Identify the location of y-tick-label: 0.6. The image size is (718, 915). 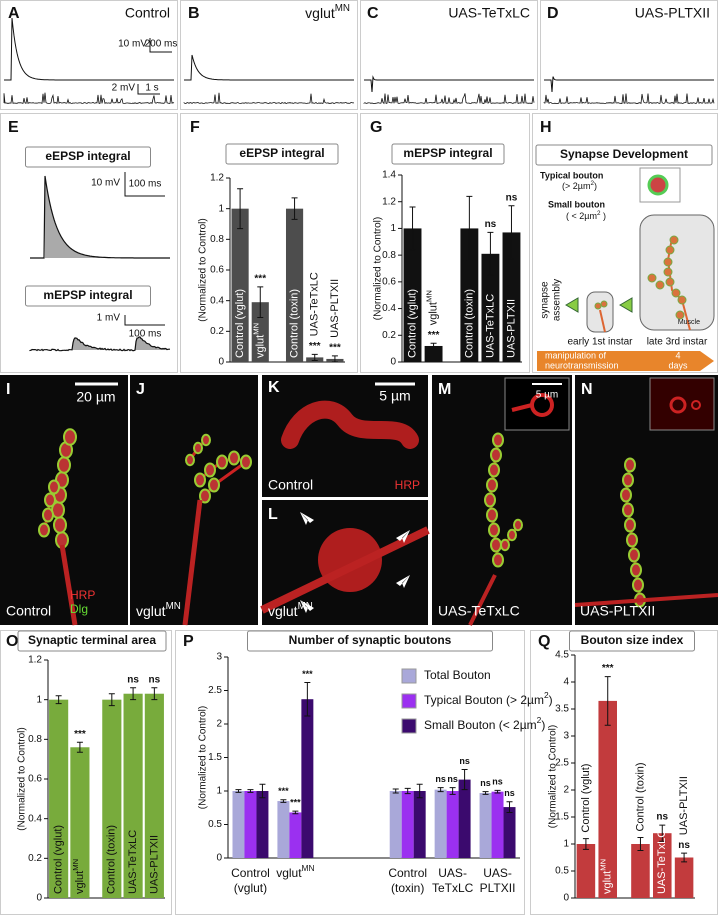
(389, 281).